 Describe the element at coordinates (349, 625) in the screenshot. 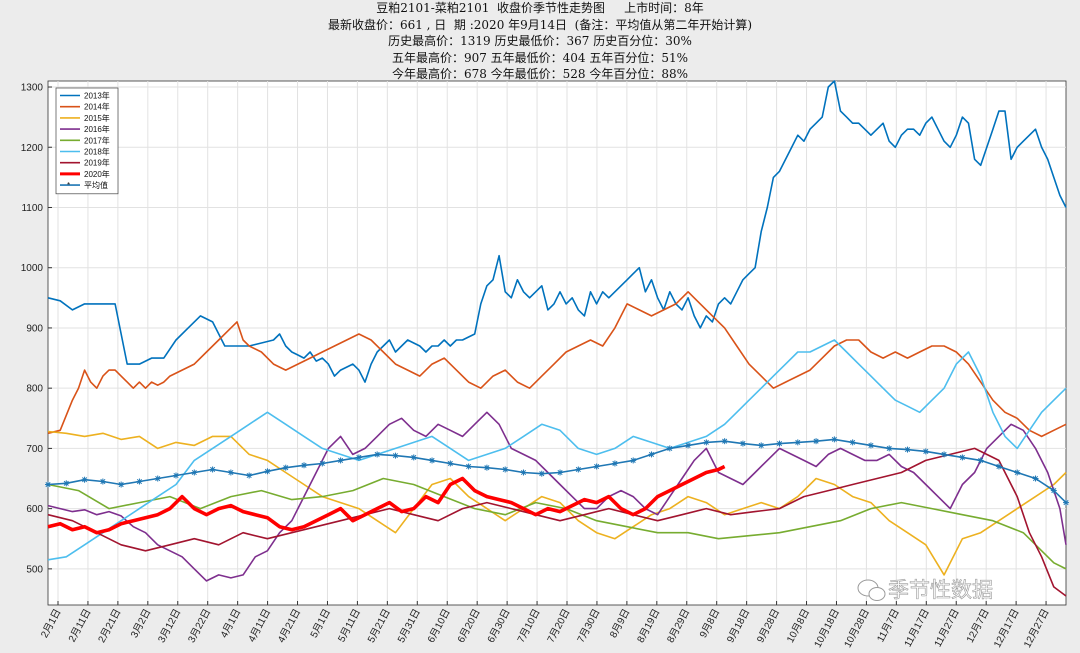

I see `x-tick-label: 5月11日` at that location.